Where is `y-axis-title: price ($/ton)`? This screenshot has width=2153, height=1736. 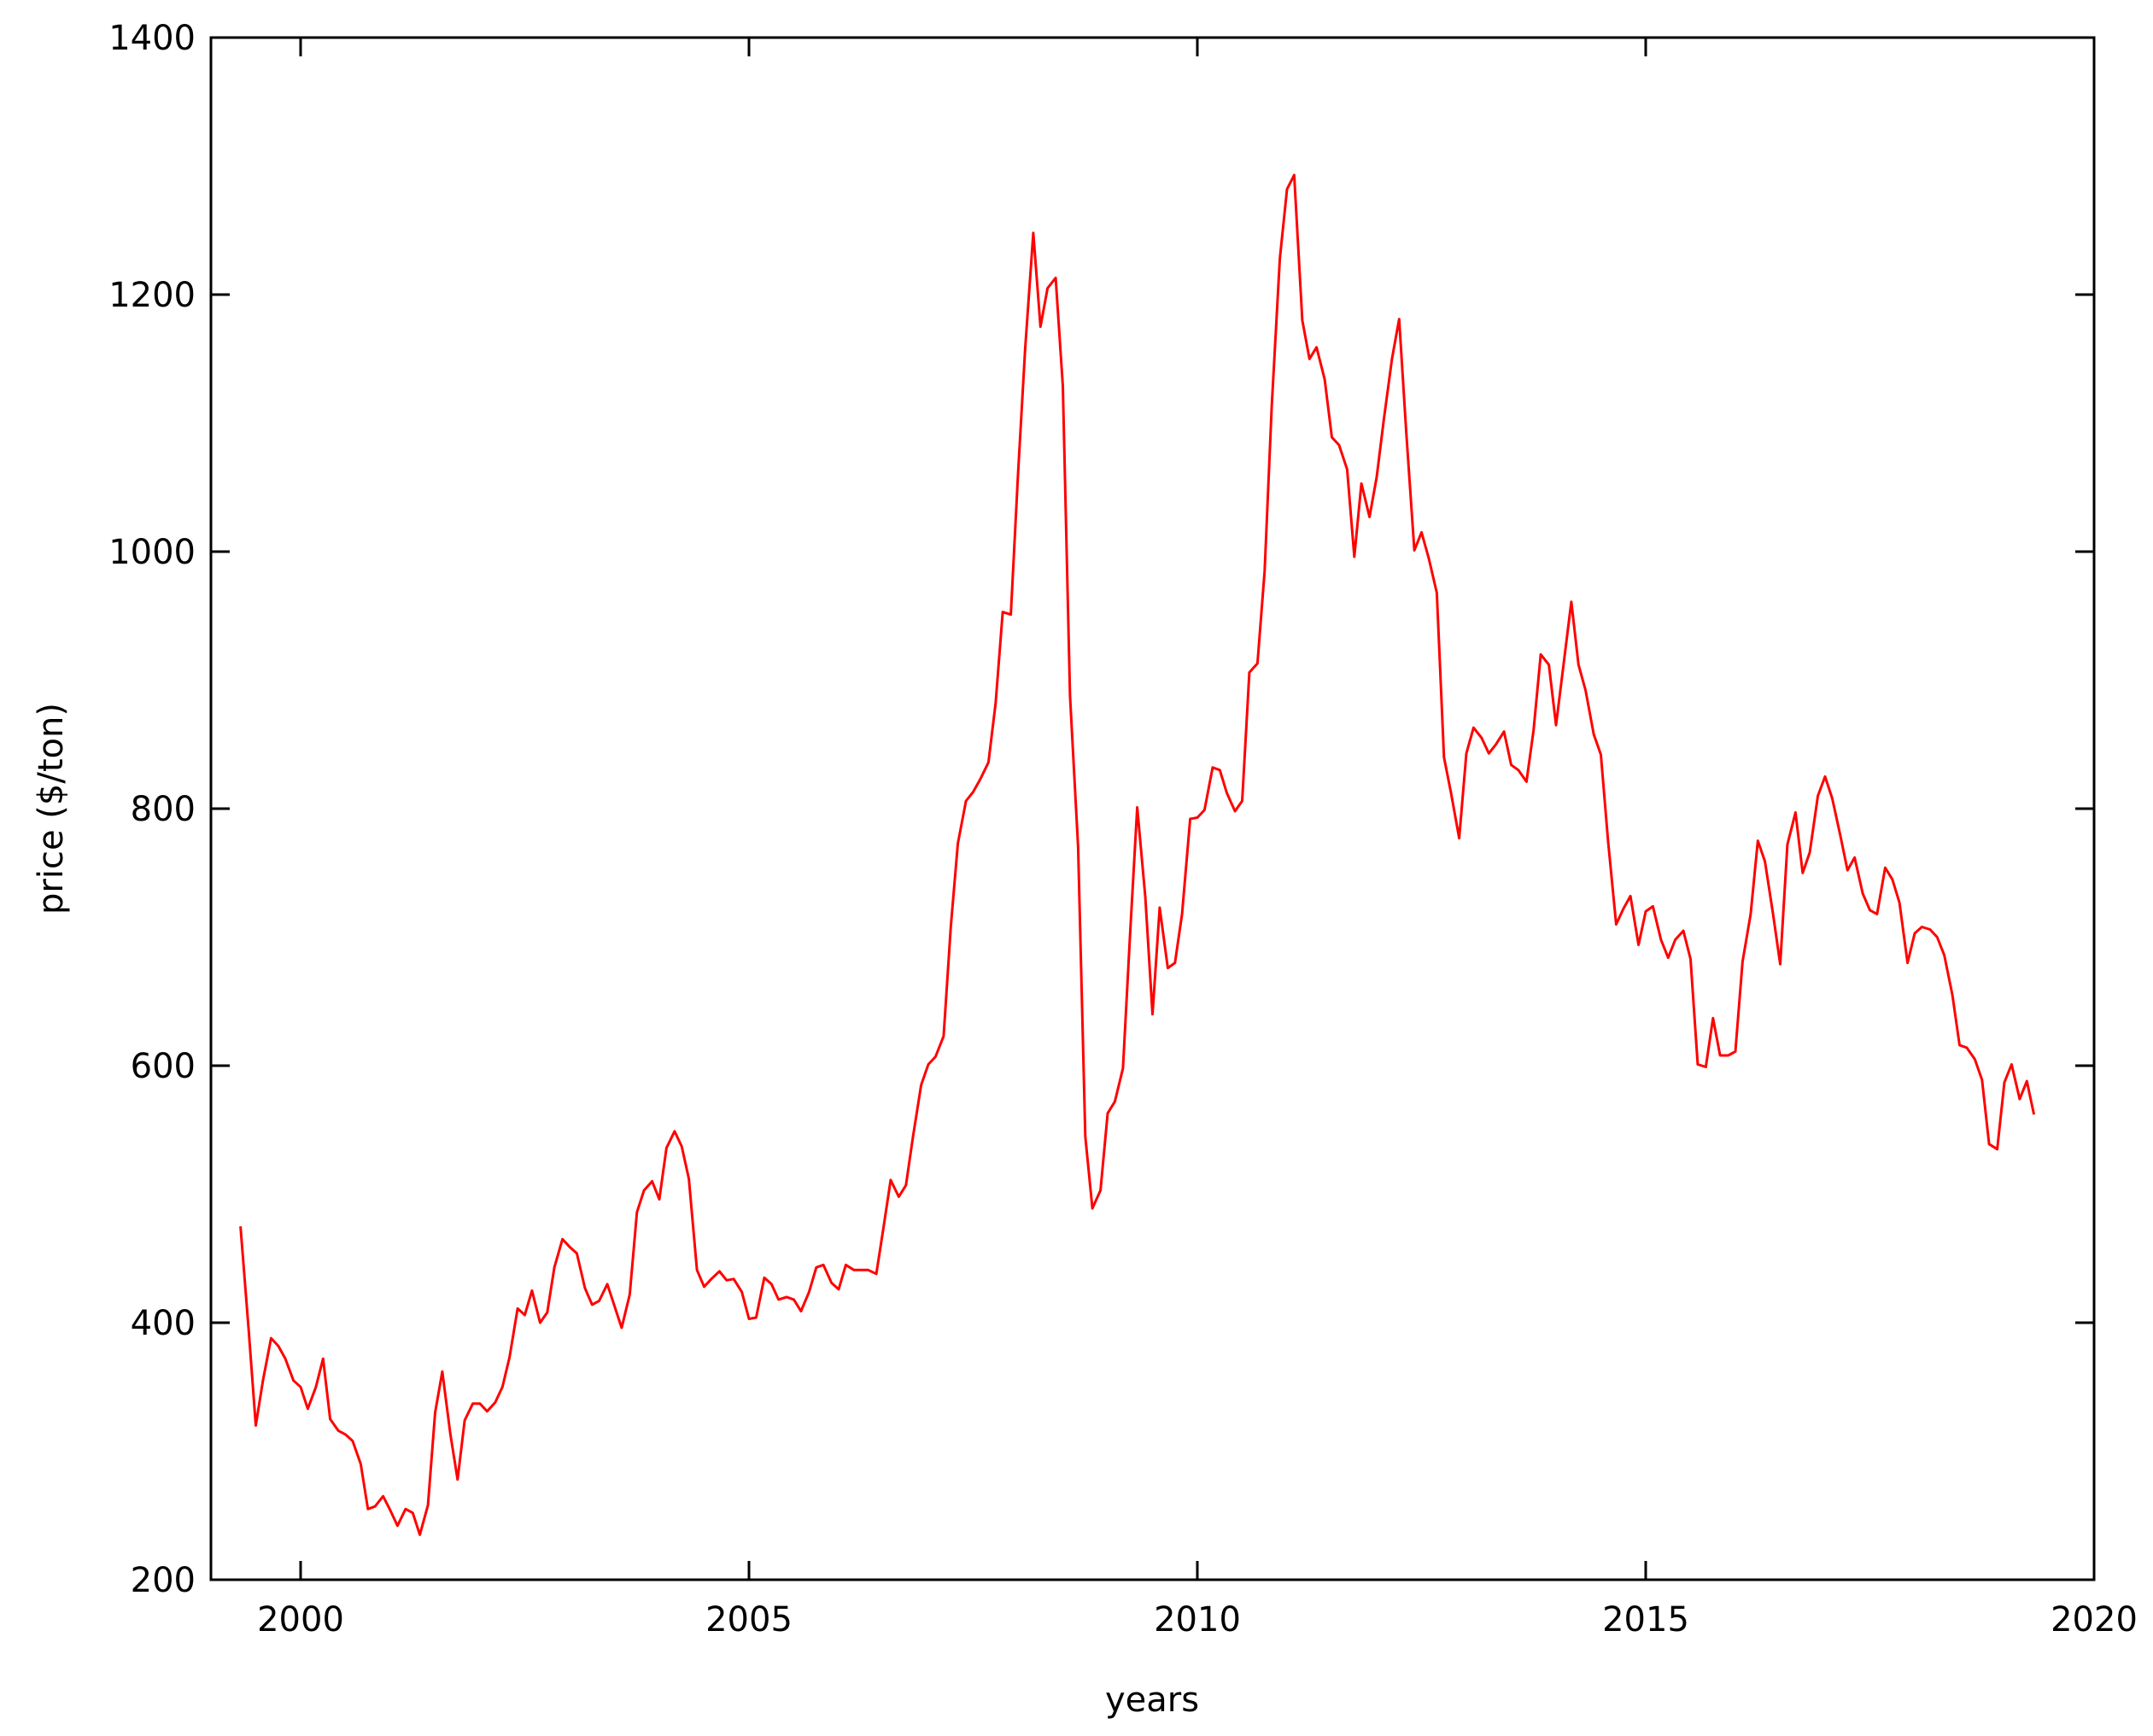
y-axis-title: price ($/ton) is located at coordinates (51, 809).